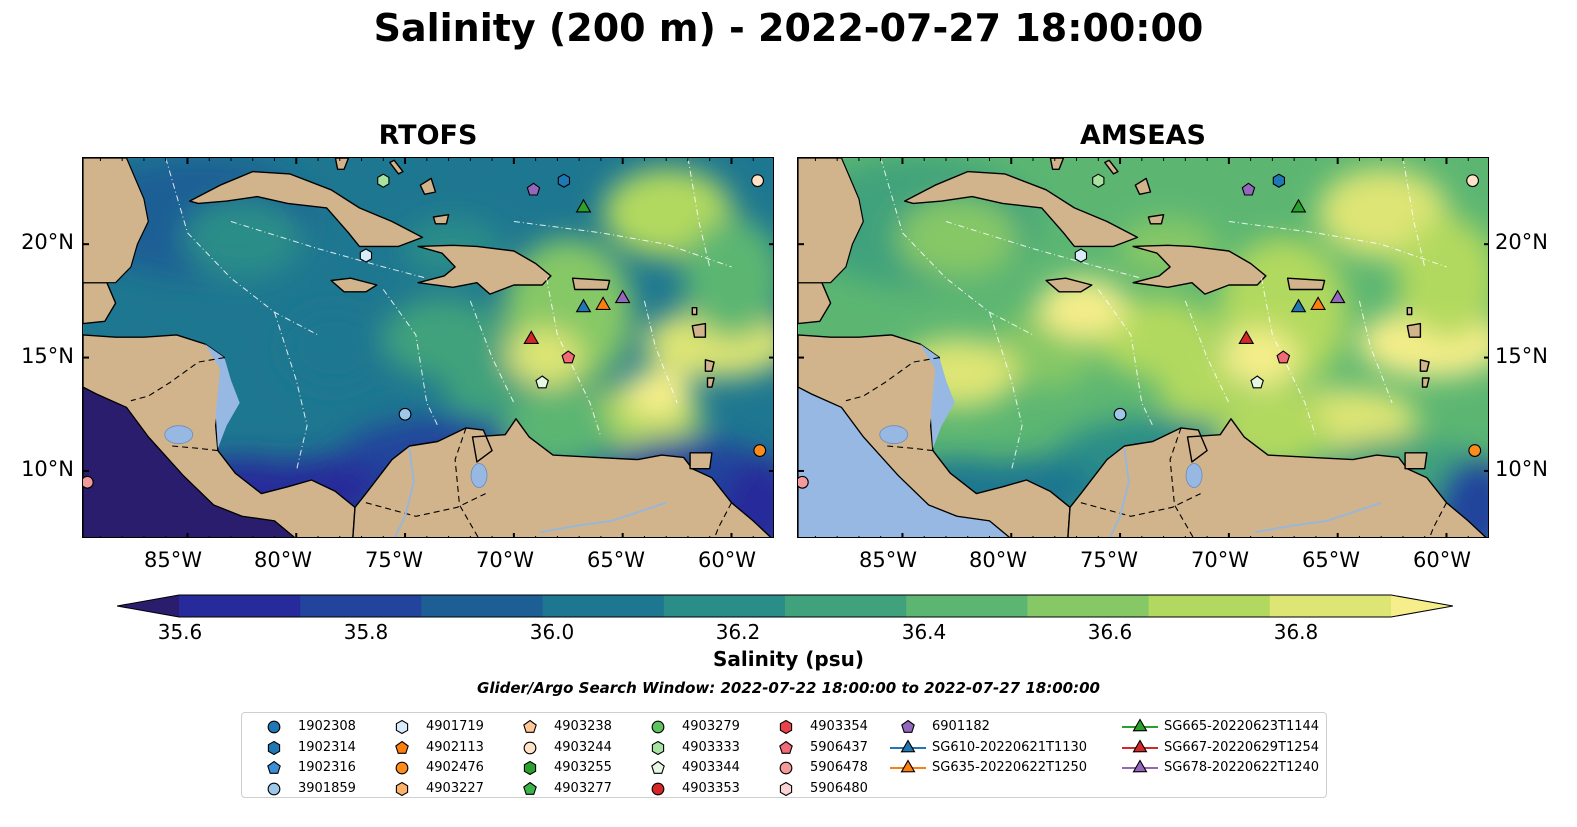 Image resolution: width=1577 pixels, height=827 pixels. Describe the element at coordinates (455, 726) in the screenshot. I see `legend-label: 4901719` at that location.